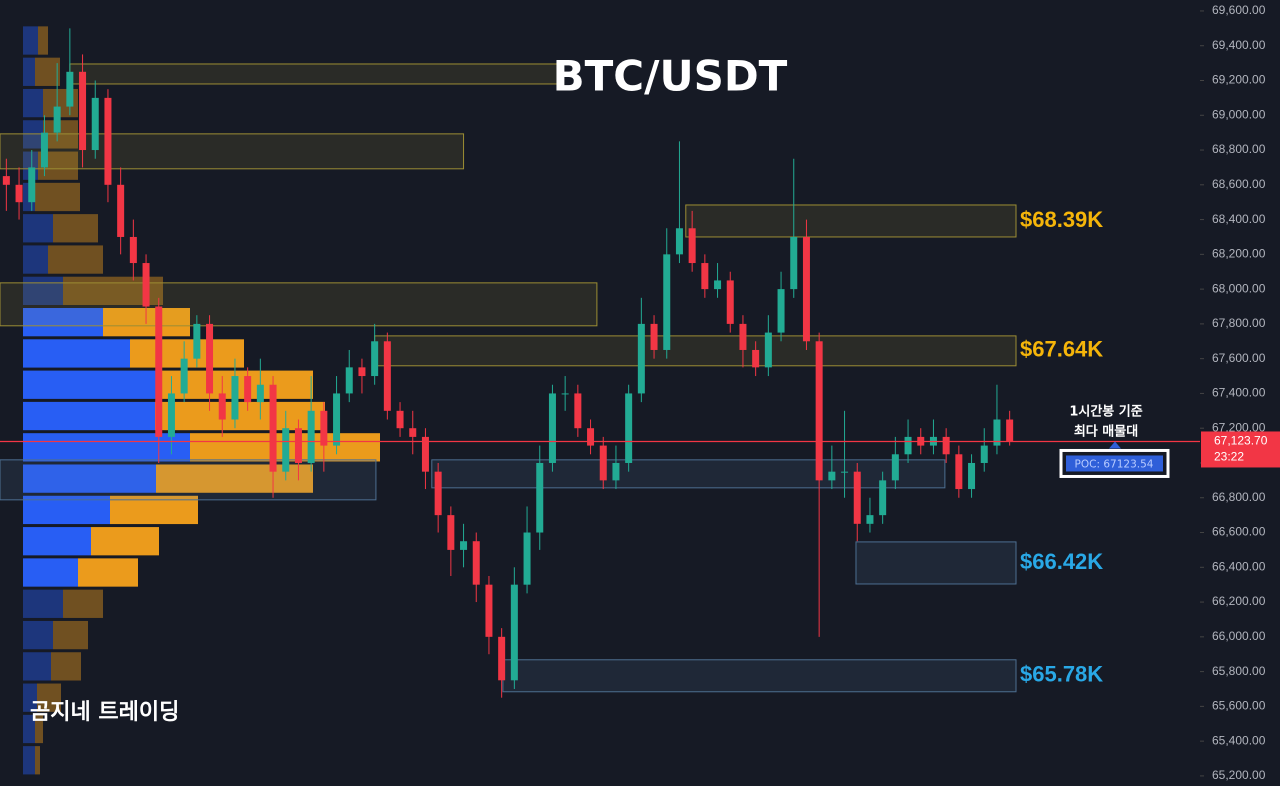 This screenshot has height=786, width=1280. I want to click on y-tick-label: 65,600.00, so click(1239, 706).